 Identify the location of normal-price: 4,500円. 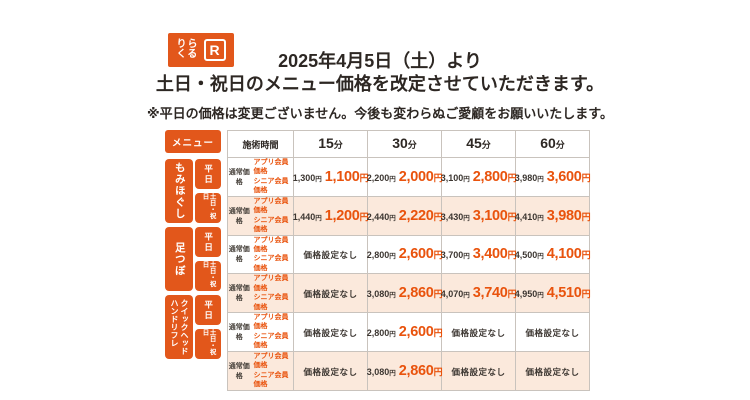
(529, 255).